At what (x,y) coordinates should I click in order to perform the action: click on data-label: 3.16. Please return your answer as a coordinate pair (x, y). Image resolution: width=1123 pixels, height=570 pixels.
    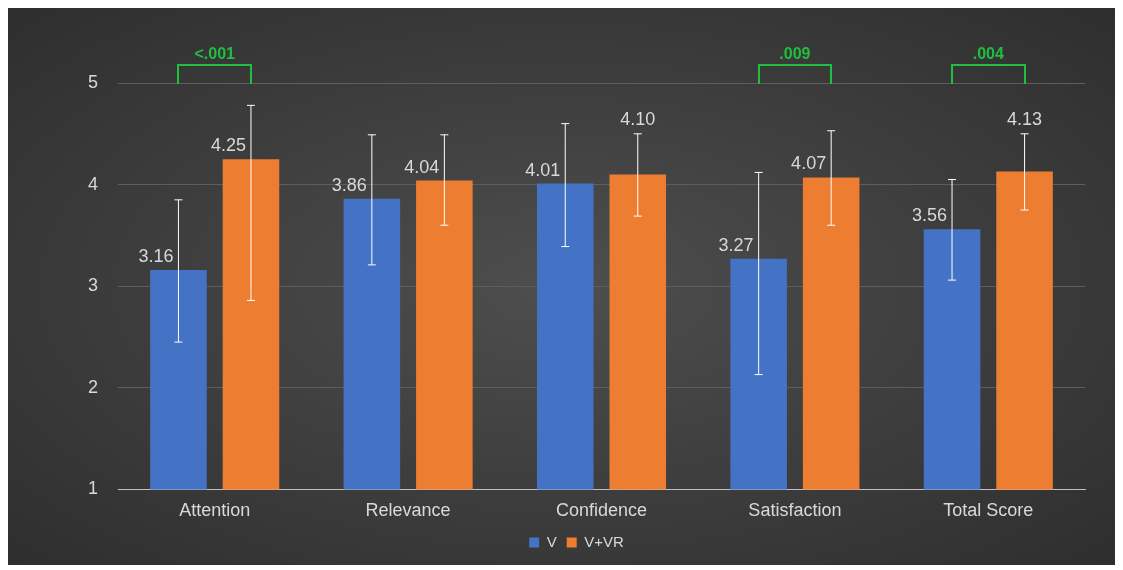
    Looking at the image, I should click on (156, 255).